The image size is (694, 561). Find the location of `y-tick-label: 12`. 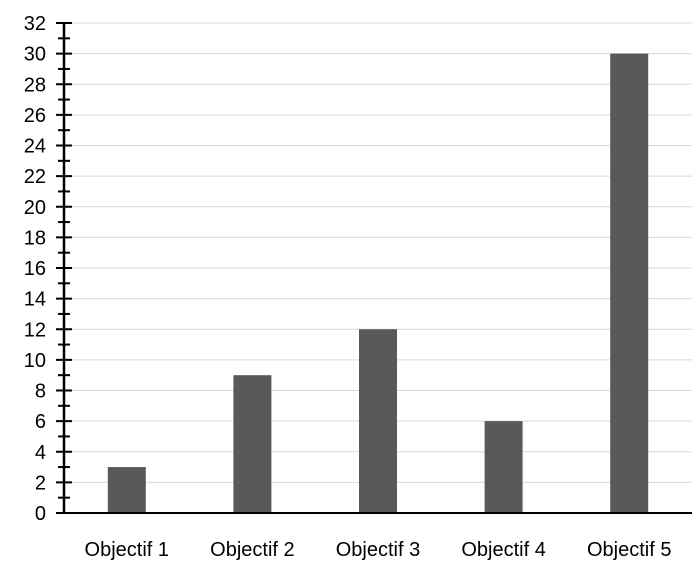

y-tick-label: 12 is located at coordinates (35, 330).